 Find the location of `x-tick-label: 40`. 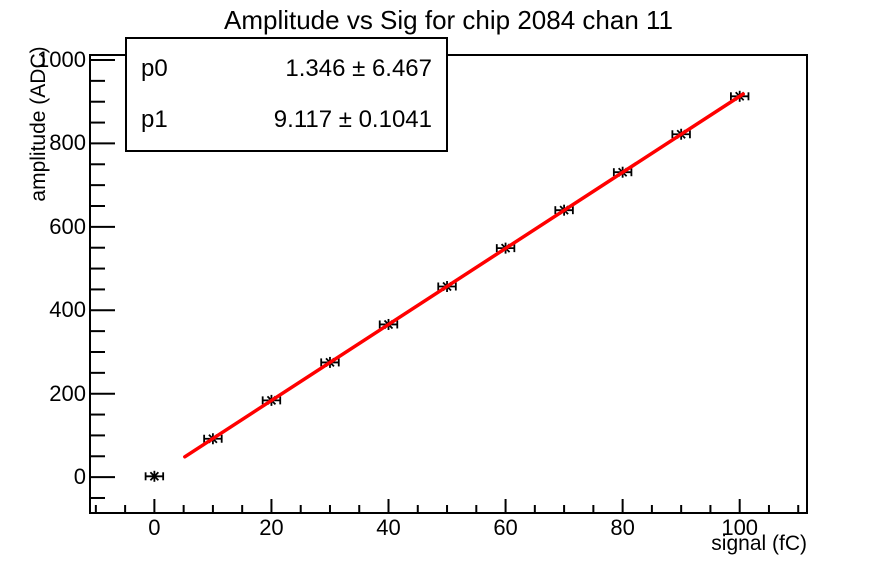

x-tick-label: 40 is located at coordinates (388, 527).